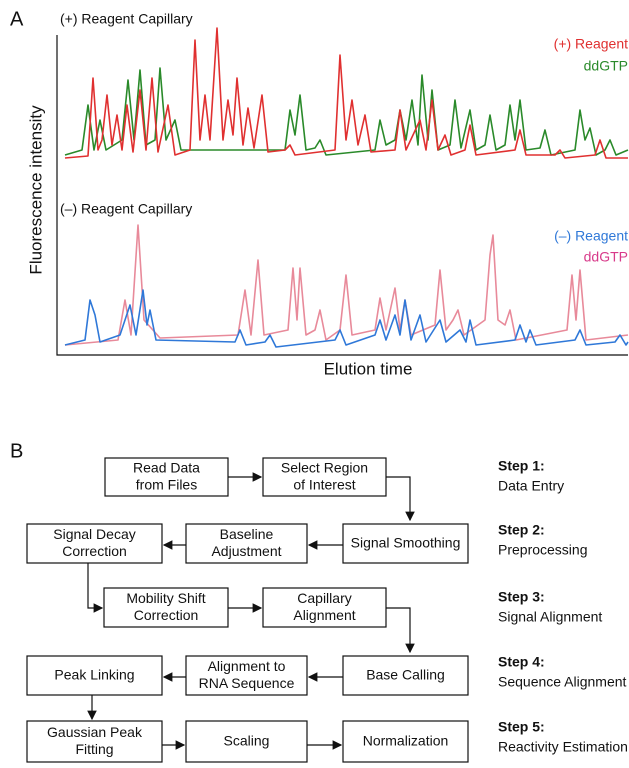  I want to click on flow-box-label: Alignment, so click(324, 615).